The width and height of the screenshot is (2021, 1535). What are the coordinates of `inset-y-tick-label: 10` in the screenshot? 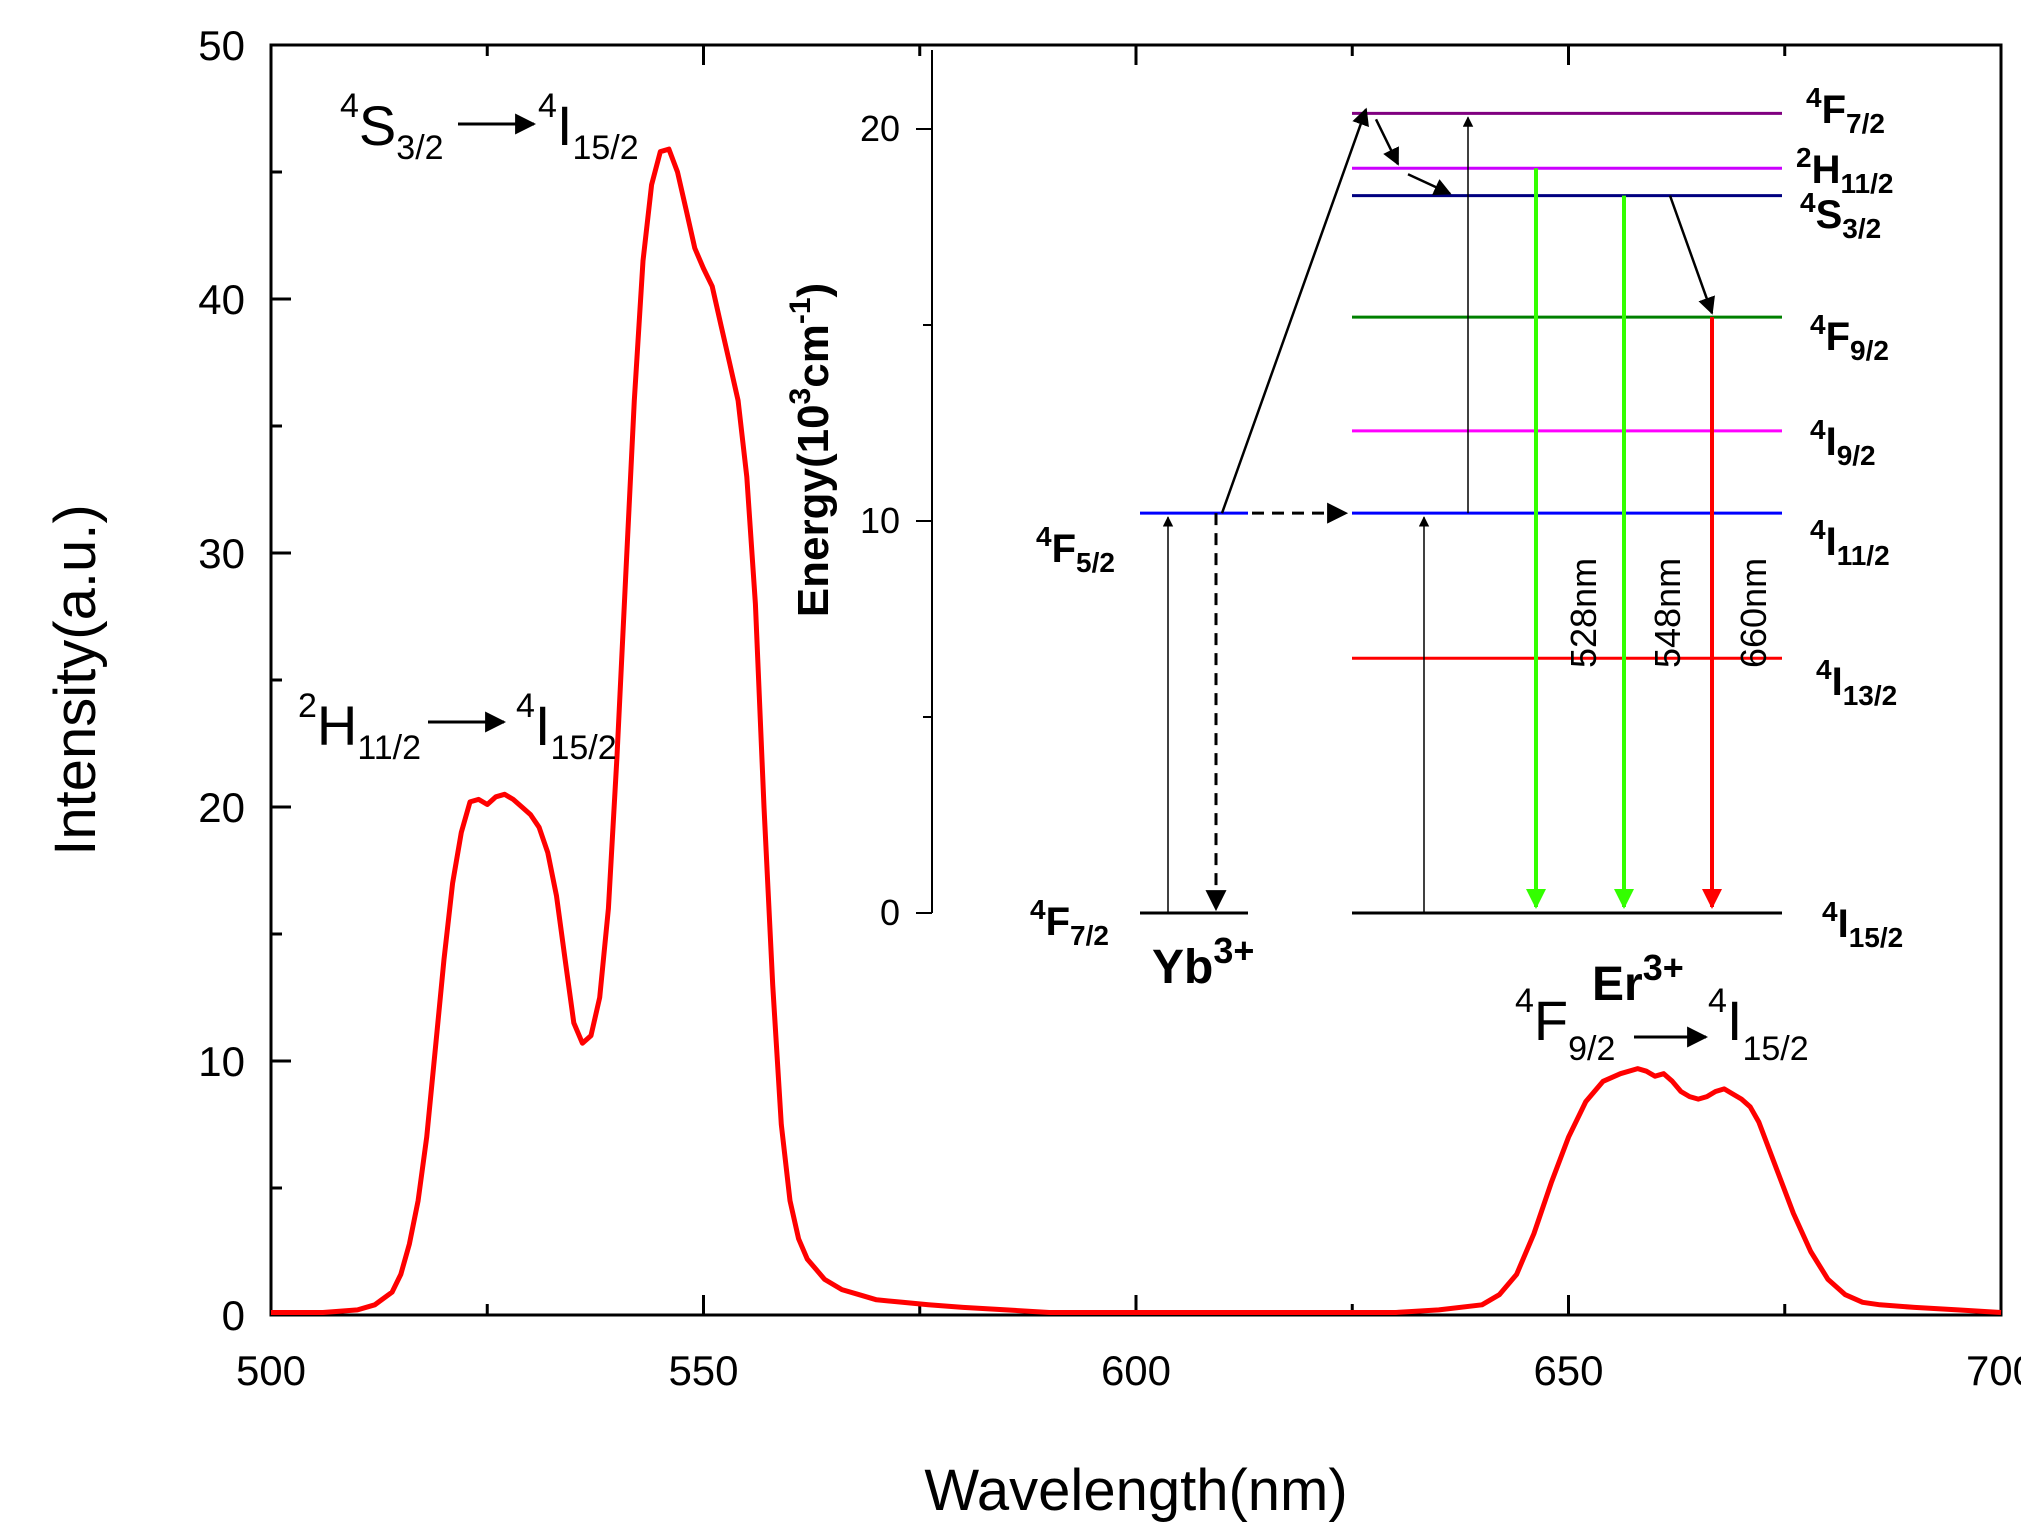 It's located at (880, 520).